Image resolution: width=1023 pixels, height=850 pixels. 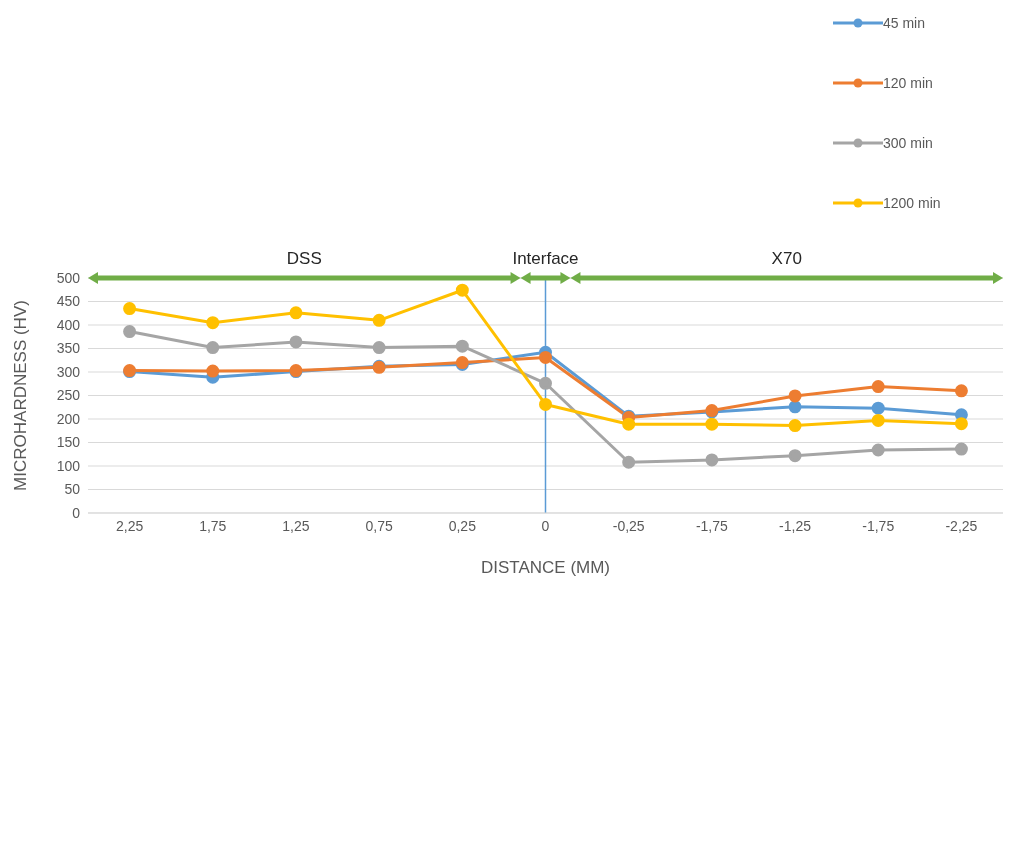 I want to click on legend-label: 1200 min, so click(x=912, y=203).